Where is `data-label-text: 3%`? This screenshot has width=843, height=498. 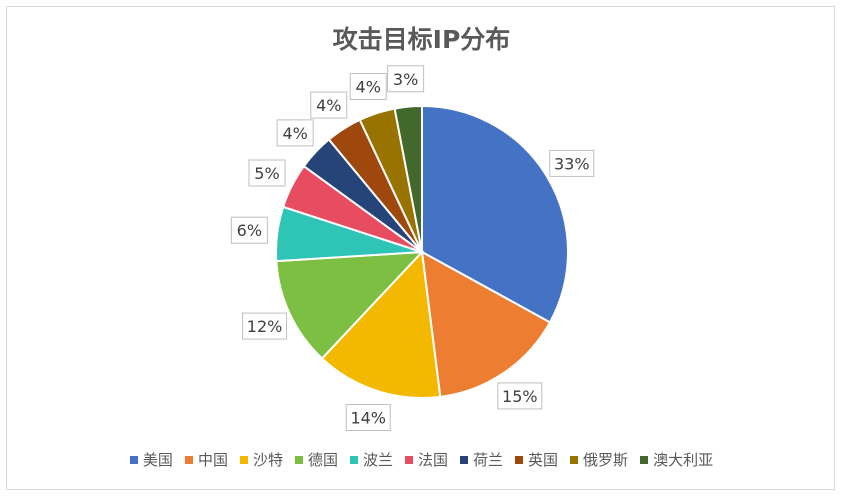 data-label-text: 3% is located at coordinates (405, 79).